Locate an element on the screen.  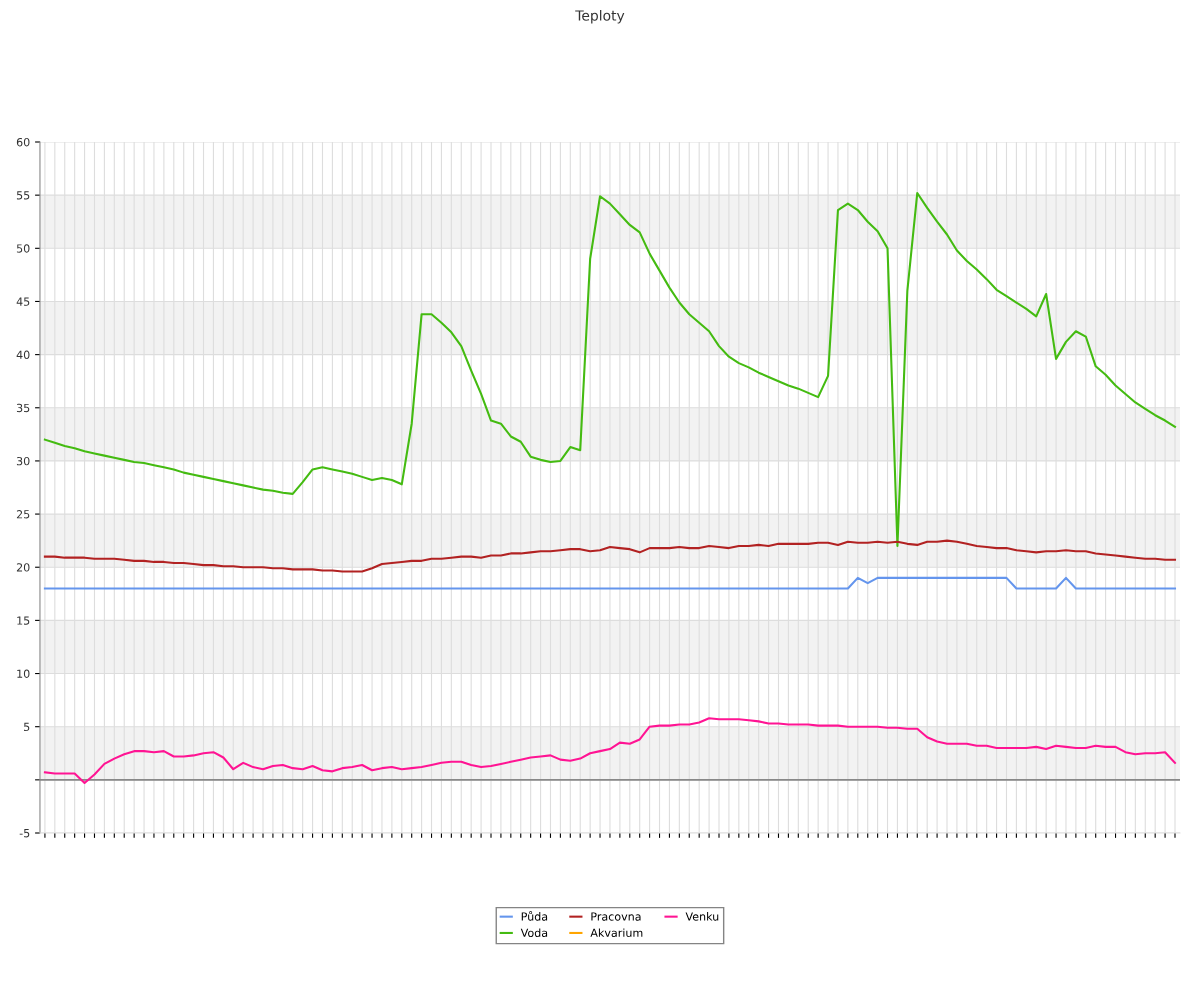
y-tick-label: 55 is located at coordinates (23, 195).